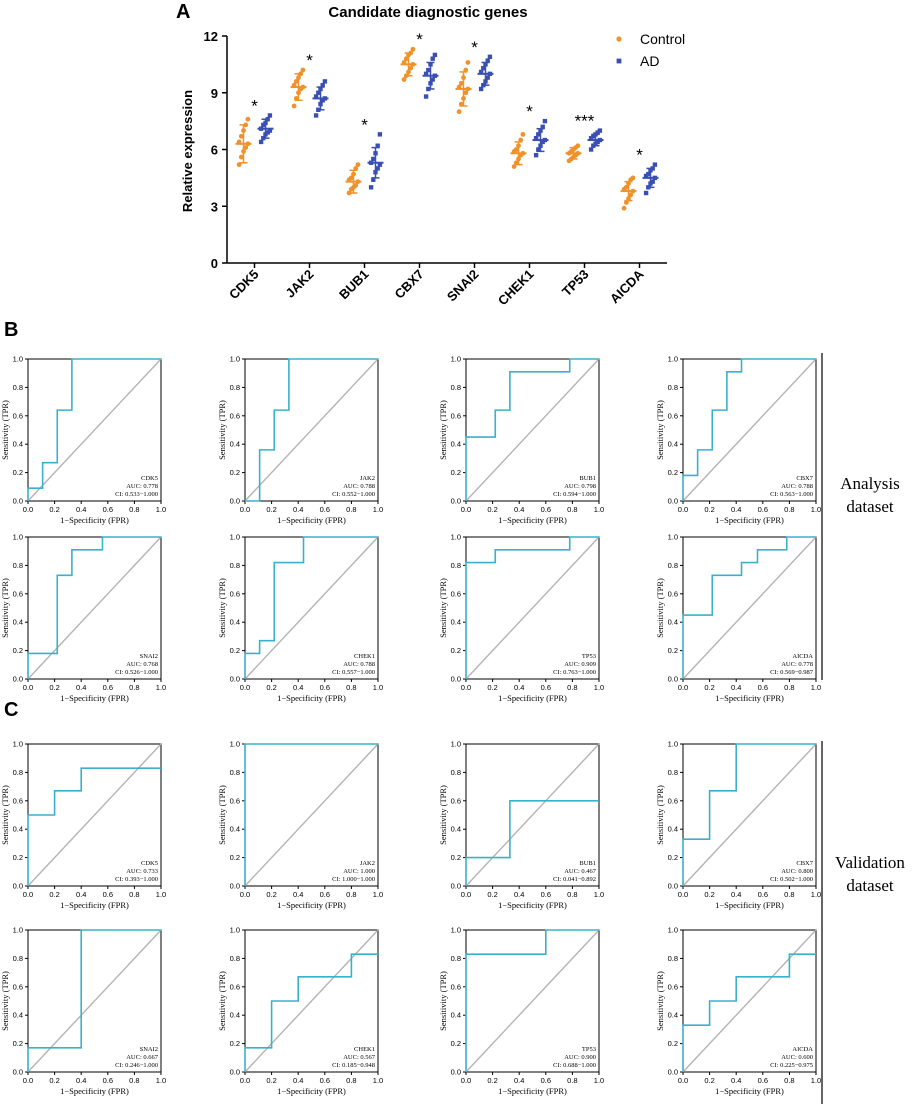  What do you see at coordinates (869, 506) in the screenshot?
I see `analysis-label-line2: dataset` at bounding box center [869, 506].